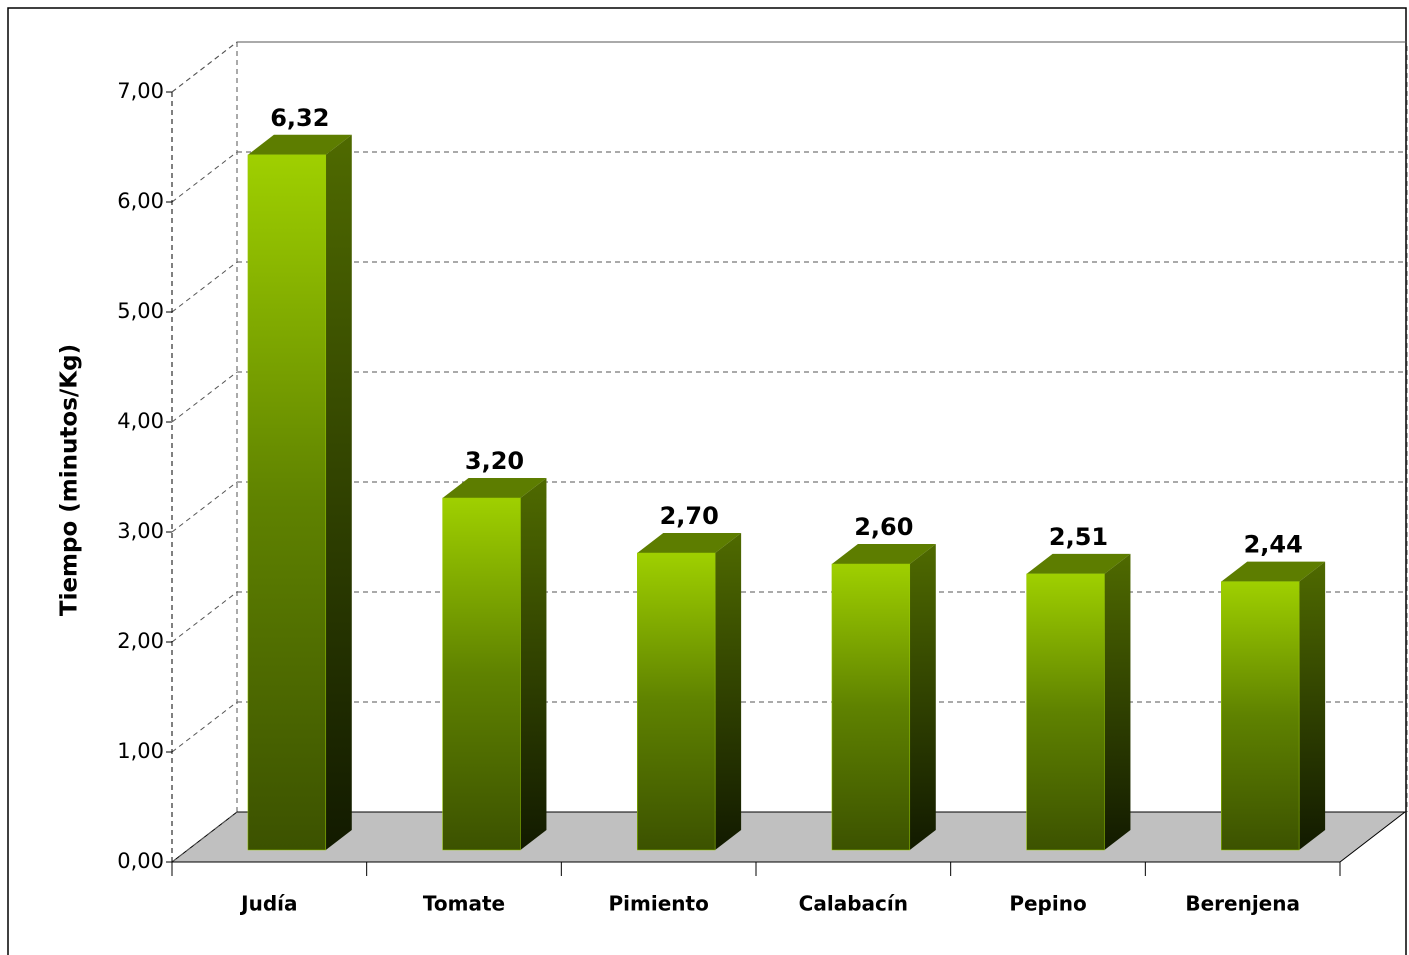 The height and width of the screenshot is (955, 1409). What do you see at coordinates (140, 751) in the screenshot?
I see `y-tick-label: 1,00` at bounding box center [140, 751].